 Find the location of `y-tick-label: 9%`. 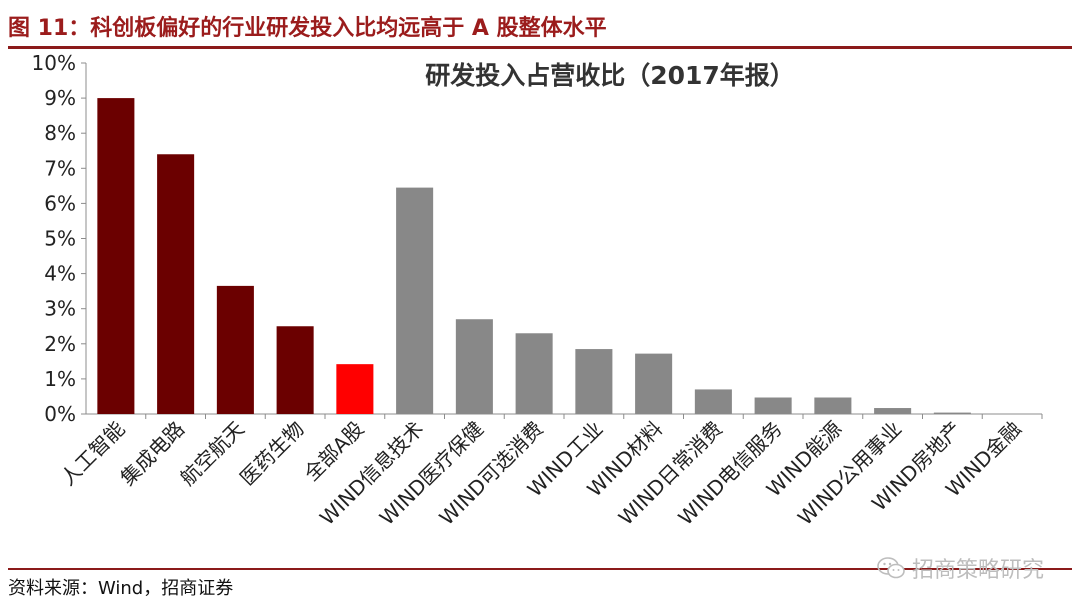

y-tick-label: 9% is located at coordinates (60, 98).